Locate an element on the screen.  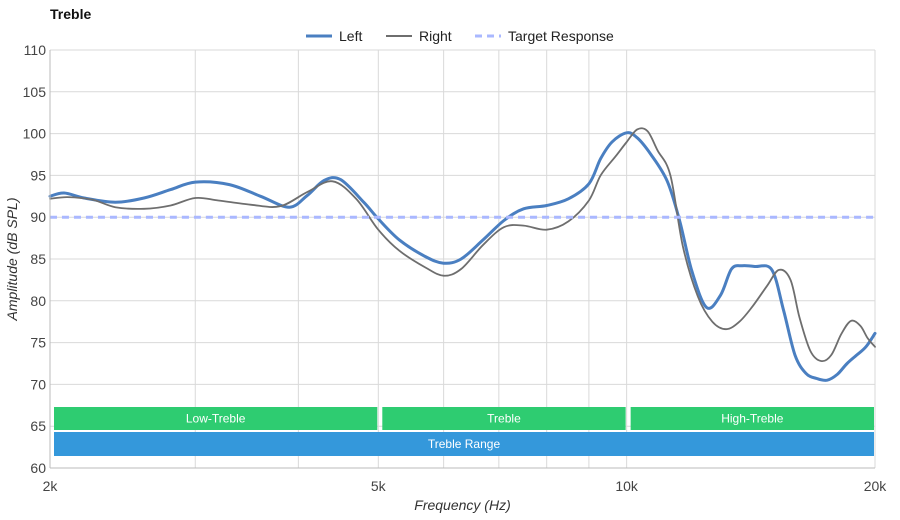
chart-title: Treble is located at coordinates (71, 14).